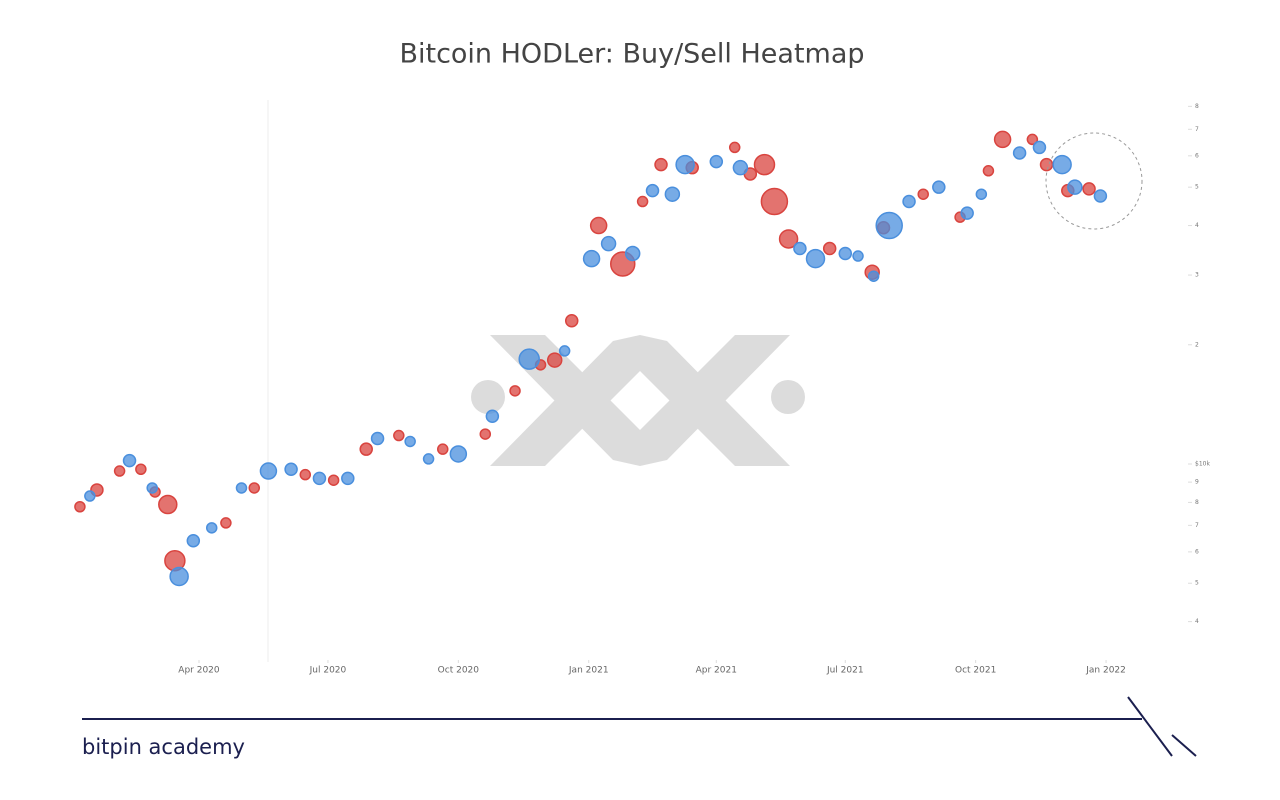  What do you see at coordinates (199, 671) in the screenshot?
I see `x-tick-label: Apr 2020` at bounding box center [199, 671].